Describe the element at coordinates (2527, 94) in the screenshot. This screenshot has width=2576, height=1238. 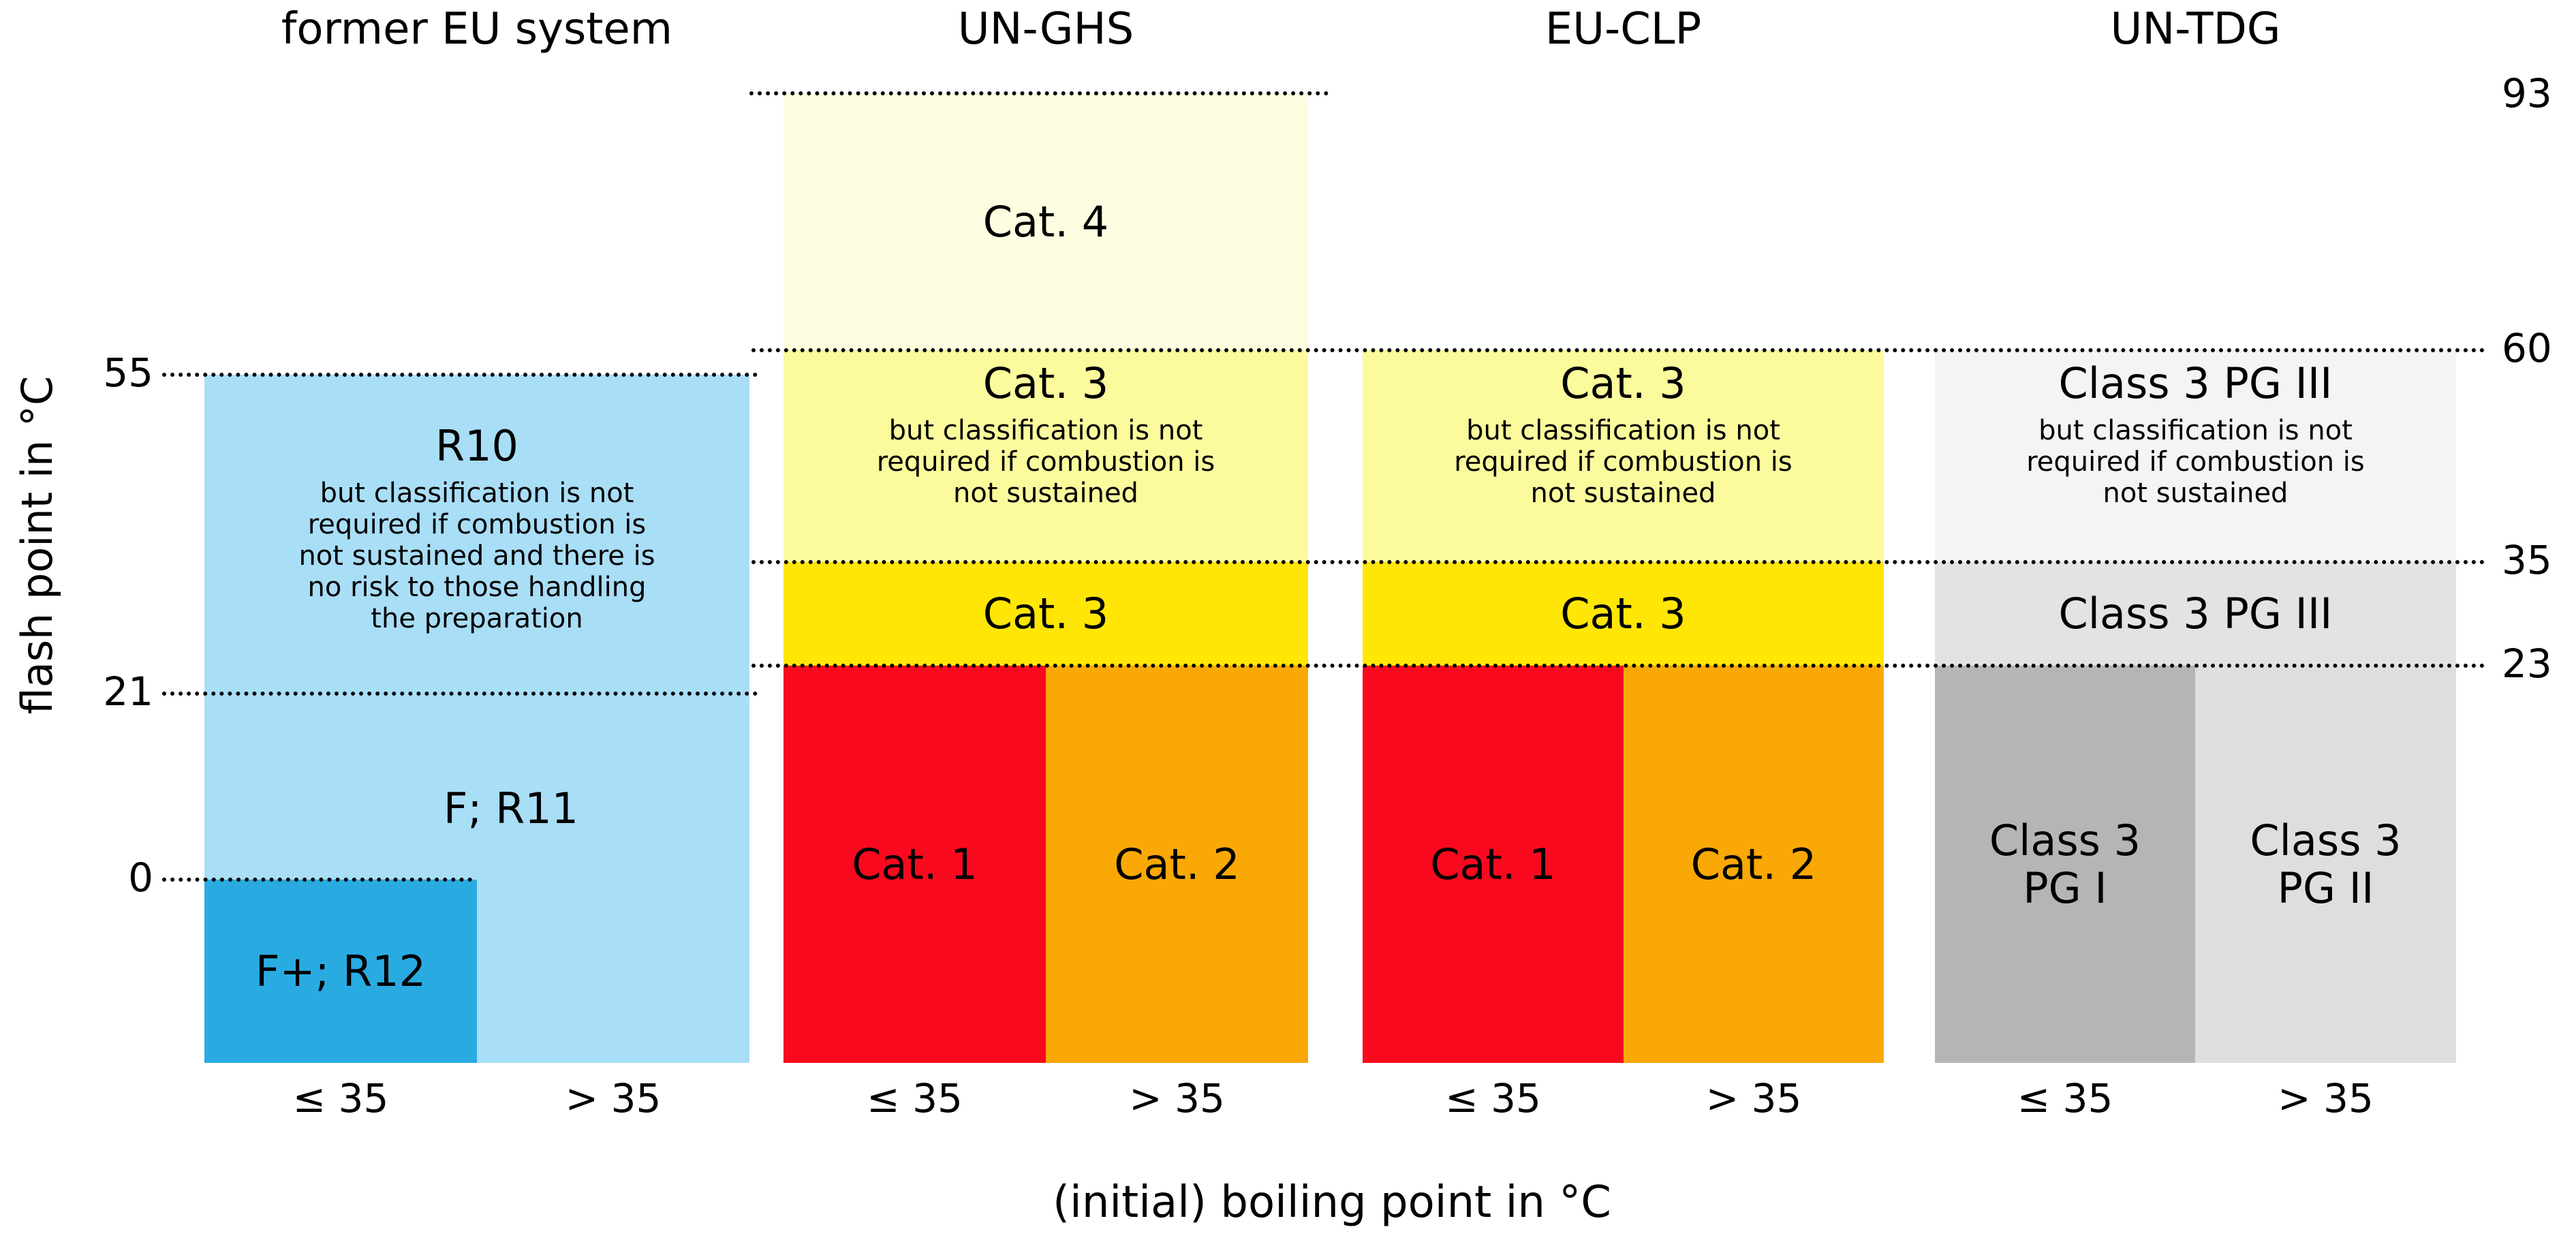
I see `y-tick-93: 93` at that location.